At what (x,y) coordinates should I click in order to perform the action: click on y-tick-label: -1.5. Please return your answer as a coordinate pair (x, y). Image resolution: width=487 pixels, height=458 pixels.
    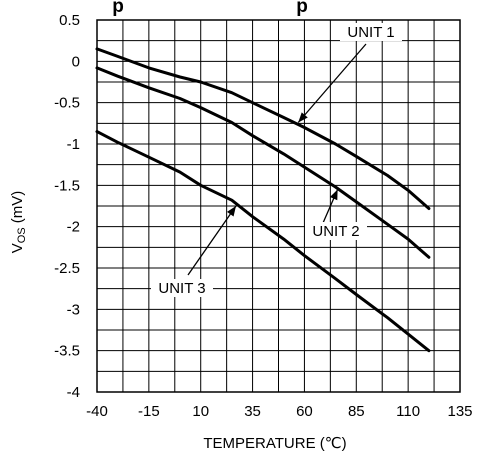
    Looking at the image, I should click on (67, 185).